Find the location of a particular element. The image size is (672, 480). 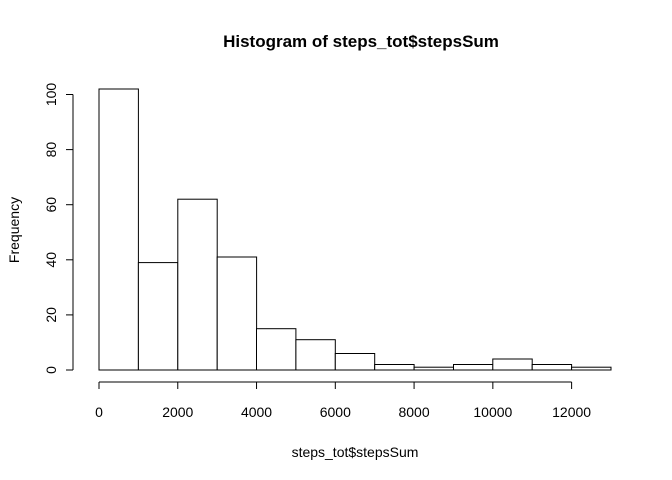

x-tick-label: 12000 is located at coordinates (571, 412).